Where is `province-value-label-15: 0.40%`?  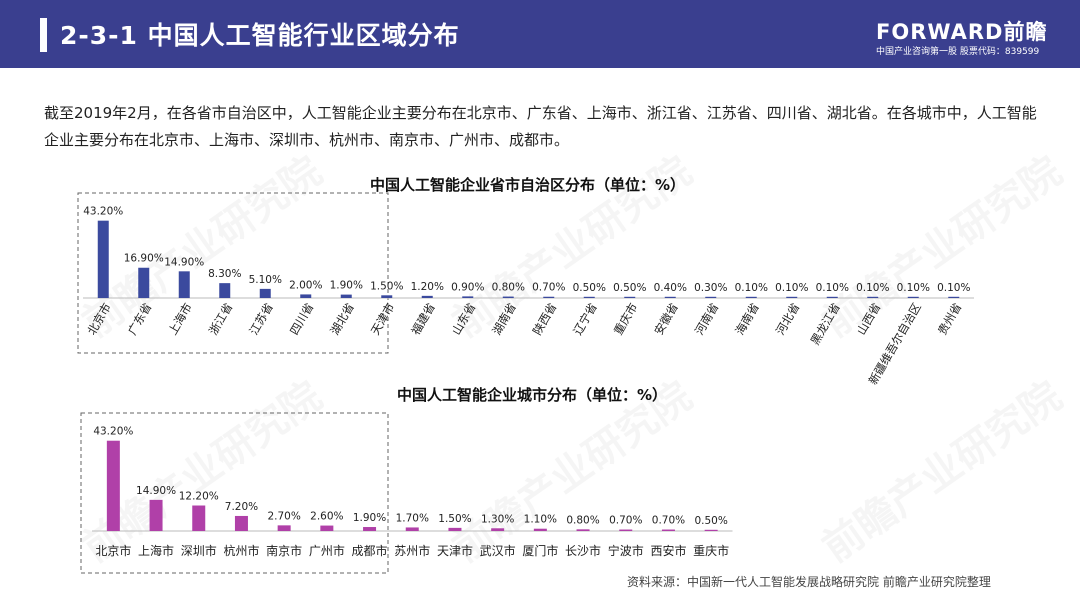
province-value-label-15: 0.40% is located at coordinates (670, 288).